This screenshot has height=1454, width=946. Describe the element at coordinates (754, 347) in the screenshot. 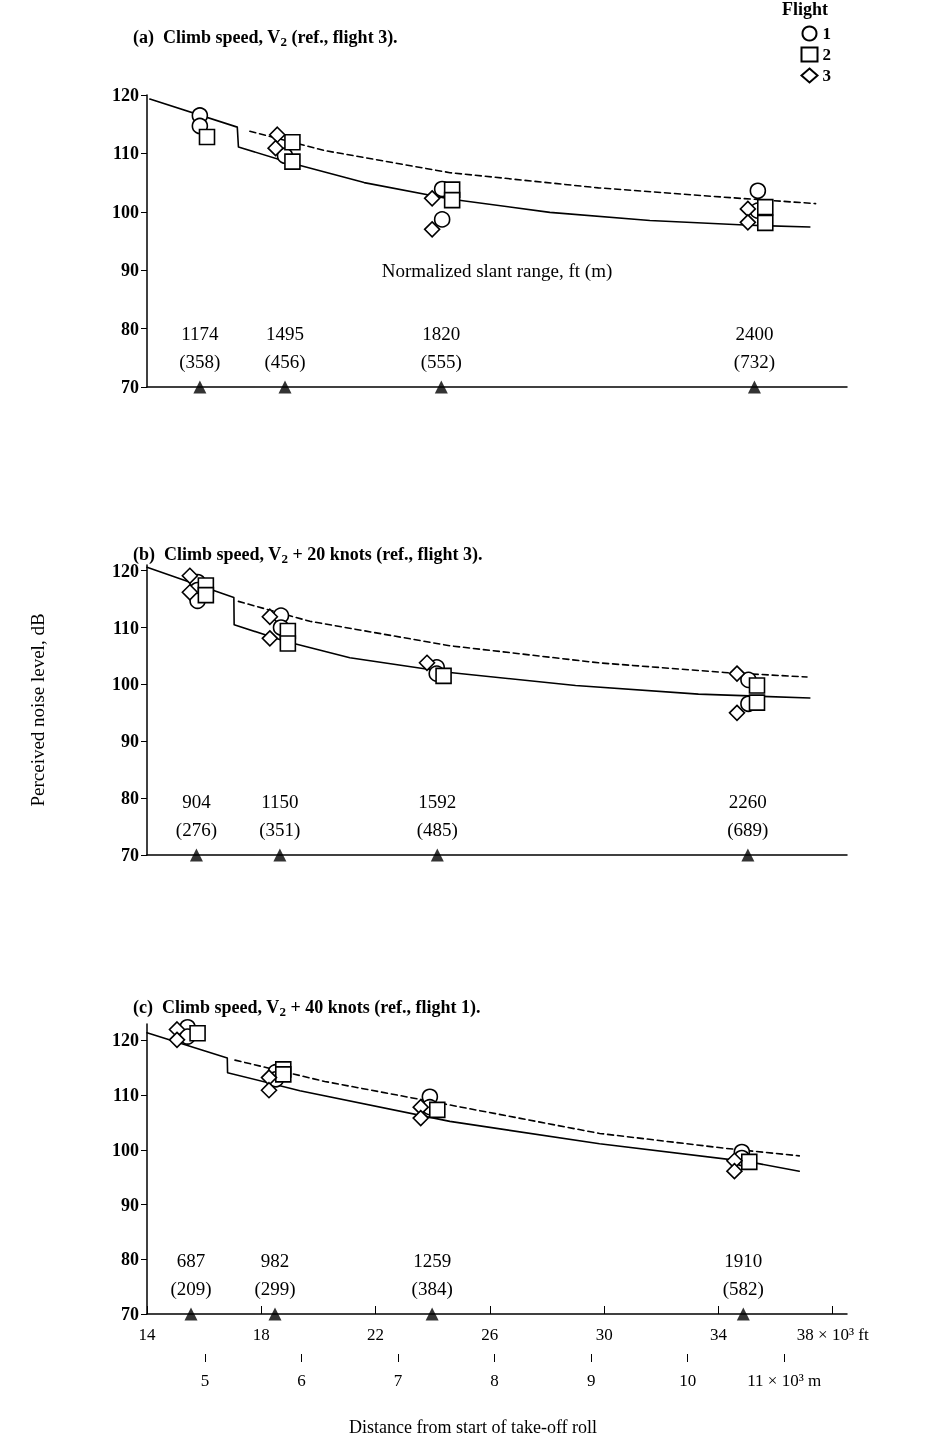

I see `annotation: 2400 (732)` at that location.